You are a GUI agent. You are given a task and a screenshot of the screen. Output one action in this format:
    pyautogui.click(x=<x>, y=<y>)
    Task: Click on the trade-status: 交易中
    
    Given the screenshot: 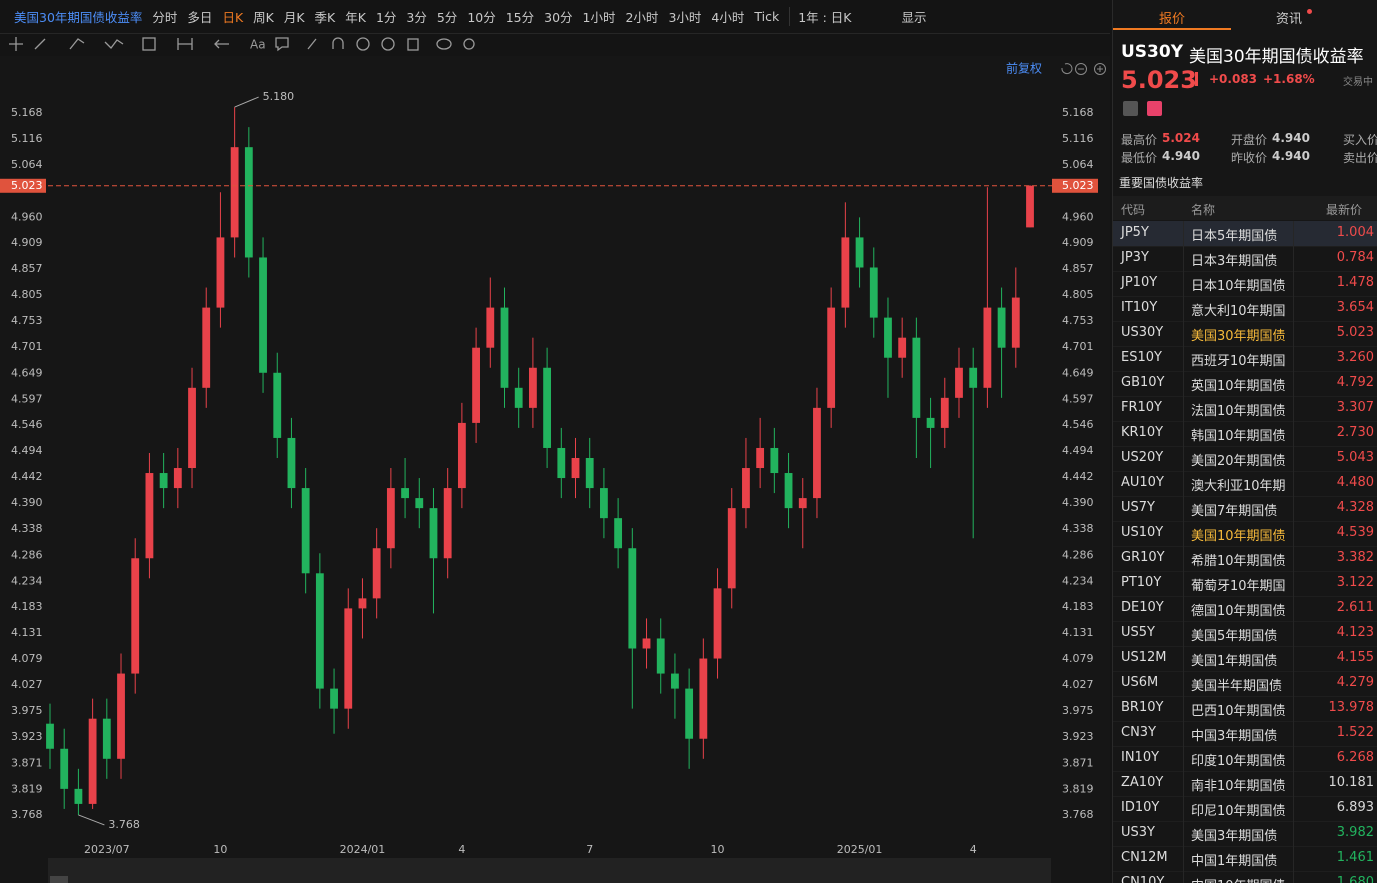 What is the action you would take?
    pyautogui.click(x=1358, y=82)
    